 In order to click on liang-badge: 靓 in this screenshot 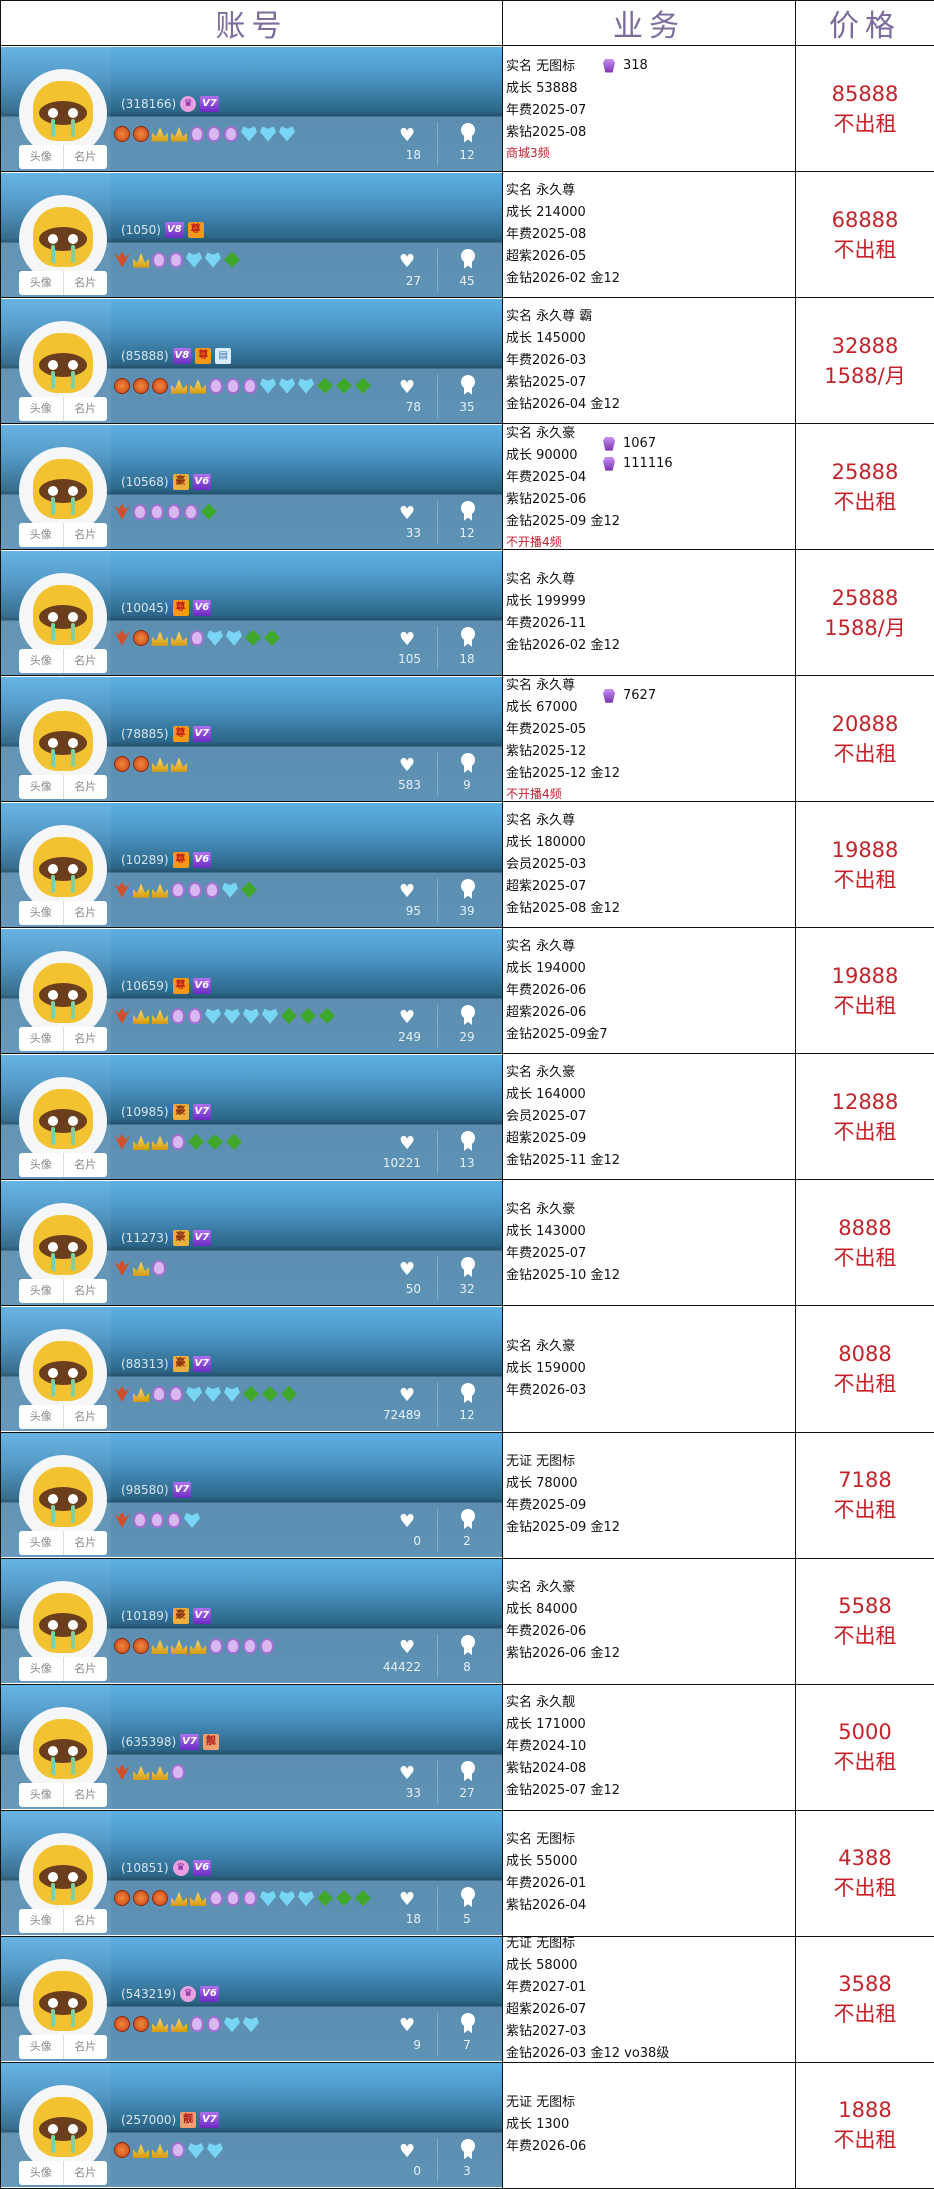, I will do `click(188, 2120)`.